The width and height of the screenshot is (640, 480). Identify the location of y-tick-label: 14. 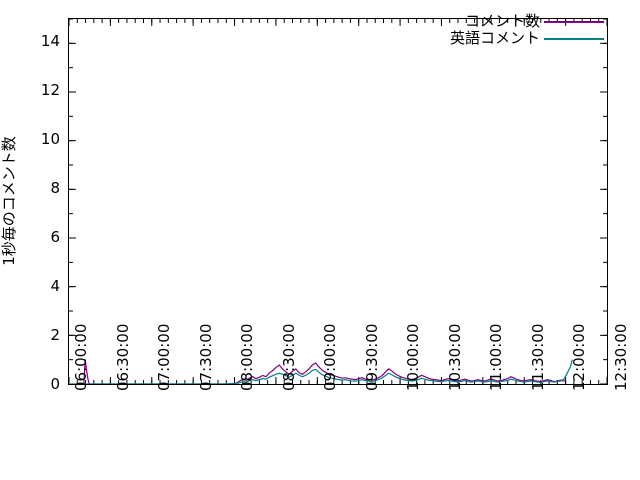
(50, 41).